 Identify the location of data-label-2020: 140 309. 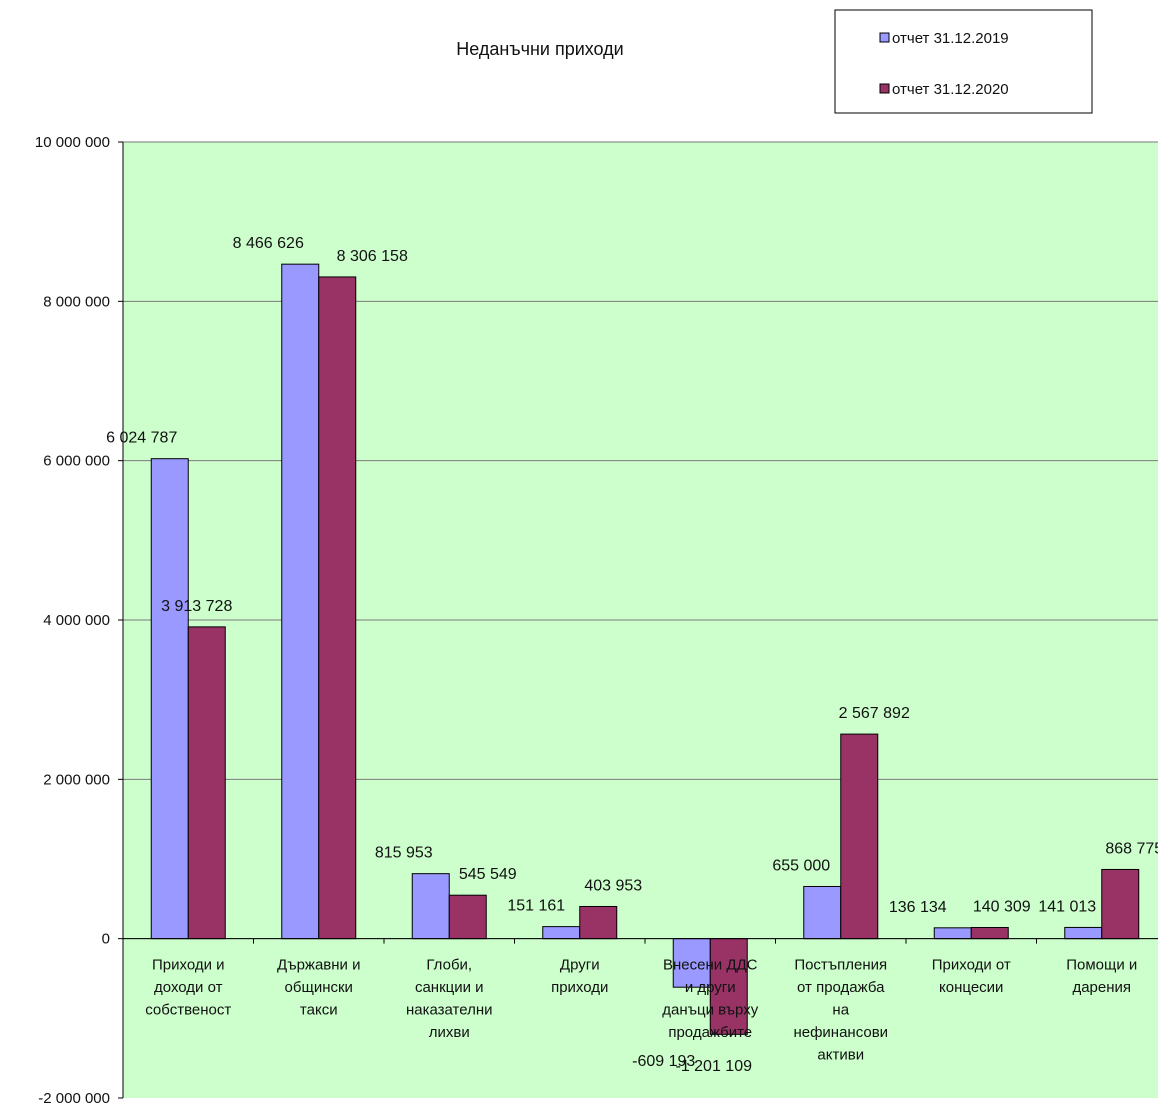
(1002, 906).